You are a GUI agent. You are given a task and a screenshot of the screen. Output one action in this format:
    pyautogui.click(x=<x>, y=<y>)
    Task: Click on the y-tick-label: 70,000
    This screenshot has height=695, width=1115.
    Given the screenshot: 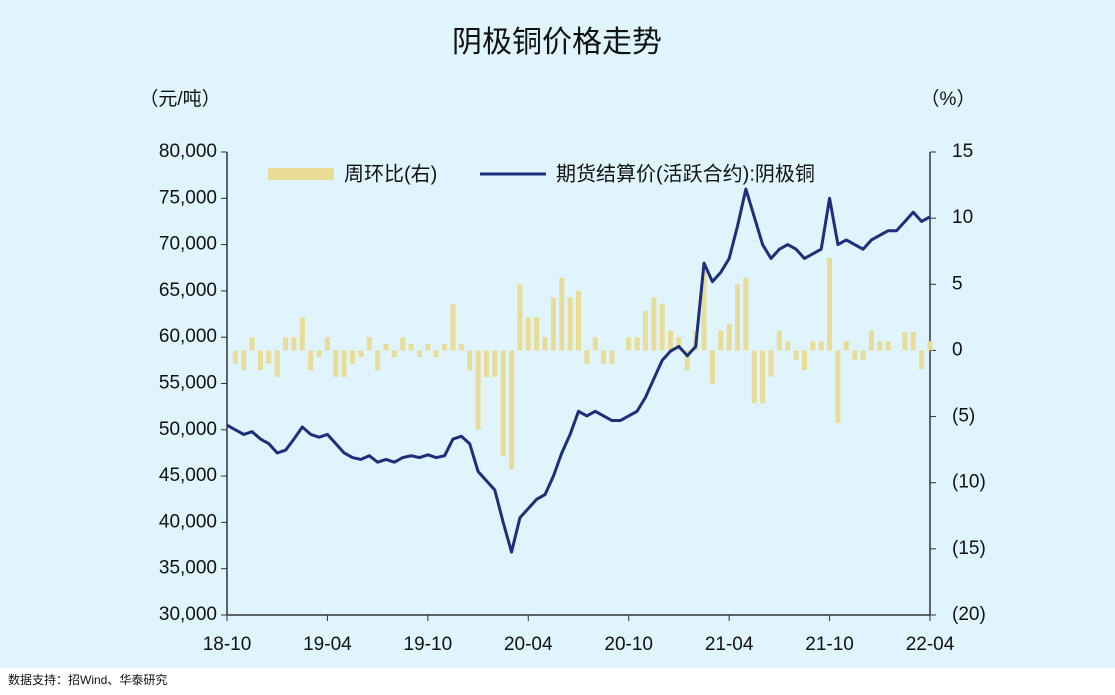 What is the action you would take?
    pyautogui.click(x=188, y=244)
    